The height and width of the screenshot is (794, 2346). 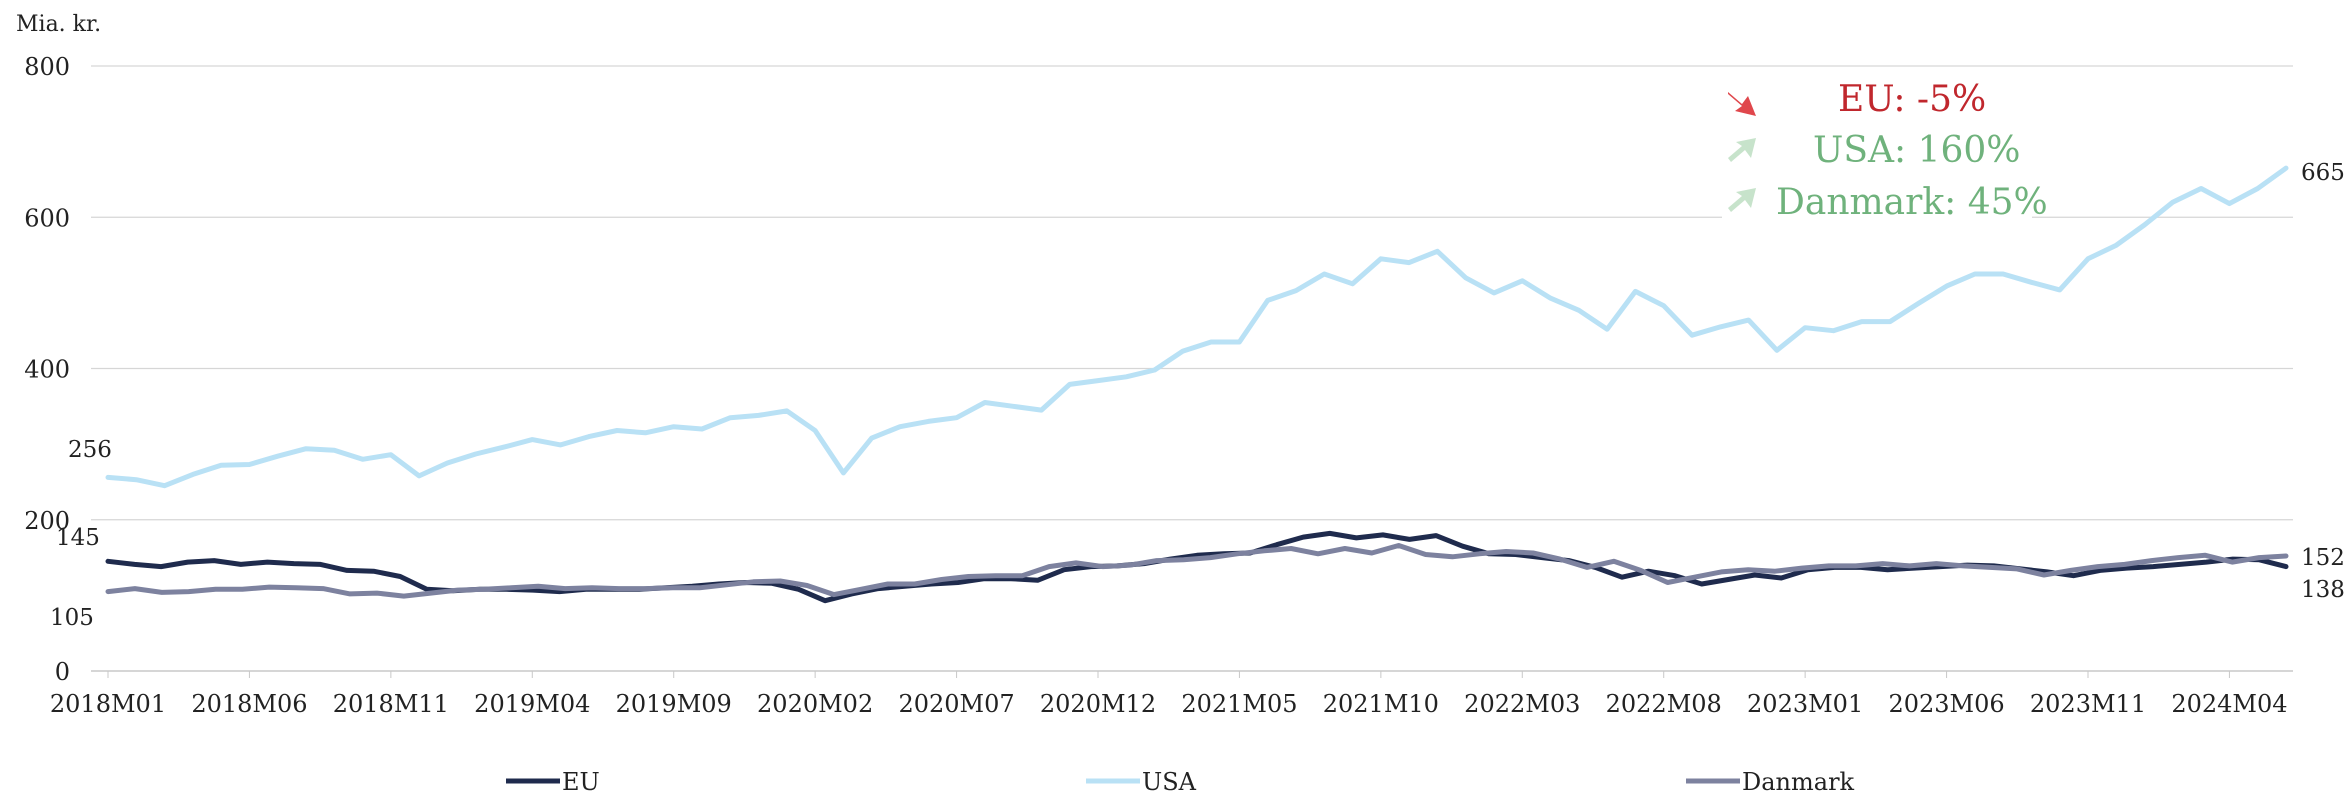 I want to click on legend-usa: USA, so click(x=1169, y=781).